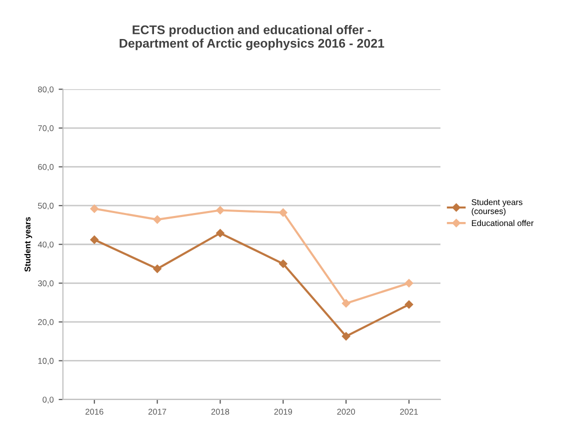 Image resolution: width=572 pixels, height=425 pixels. Describe the element at coordinates (46, 284) in the screenshot. I see `y-tick-label: 30,0` at that location.